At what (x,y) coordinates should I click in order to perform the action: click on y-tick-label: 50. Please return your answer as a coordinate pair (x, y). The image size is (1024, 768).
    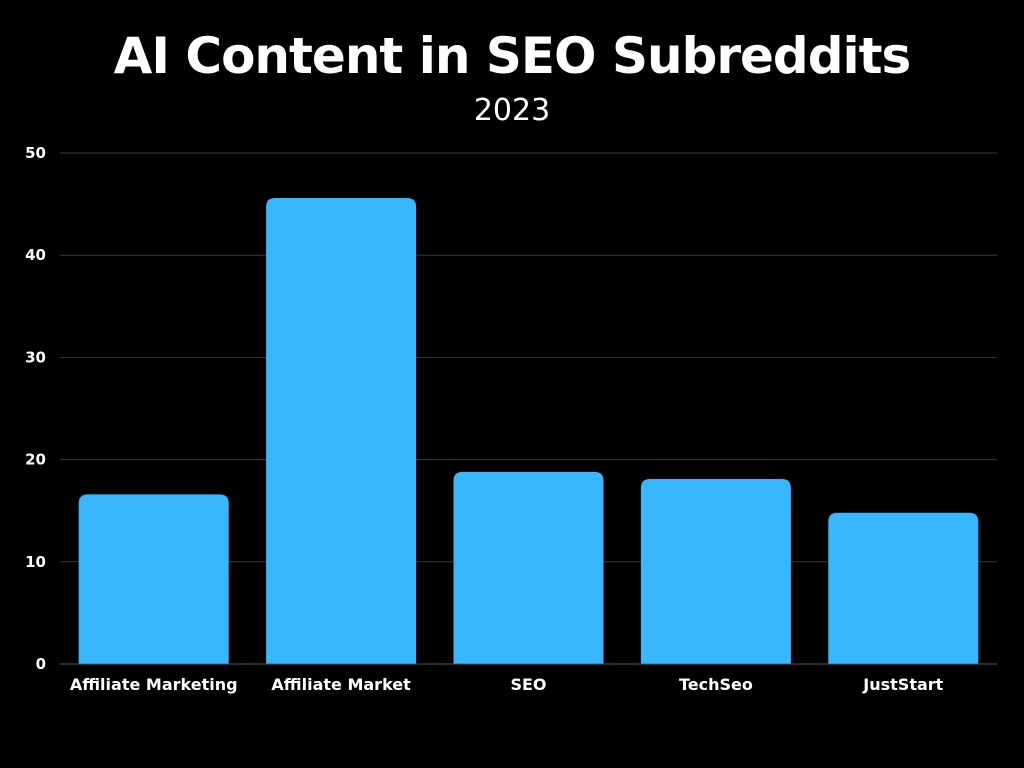
    Looking at the image, I should click on (35, 153).